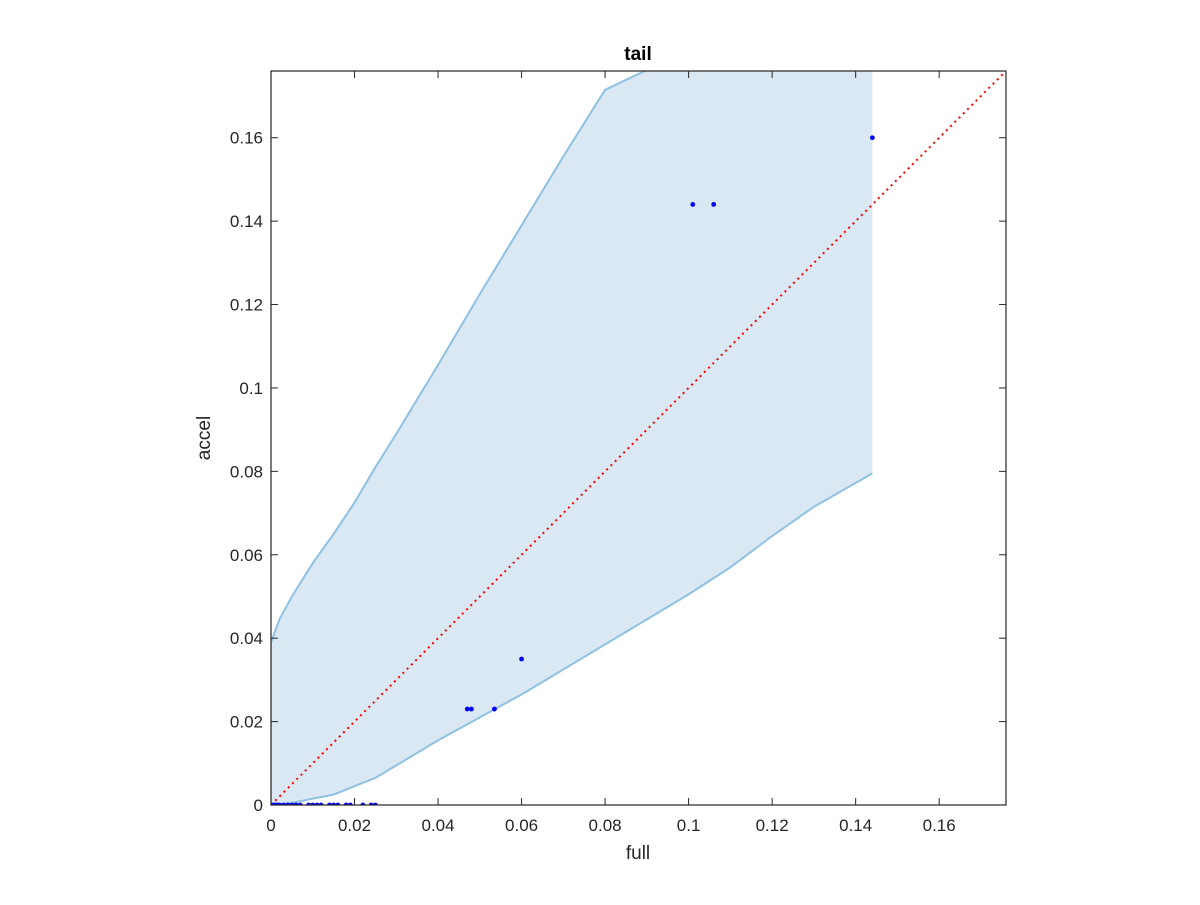 The width and height of the screenshot is (1200, 905). I want to click on y-tick-label: 0.16, so click(246, 138).